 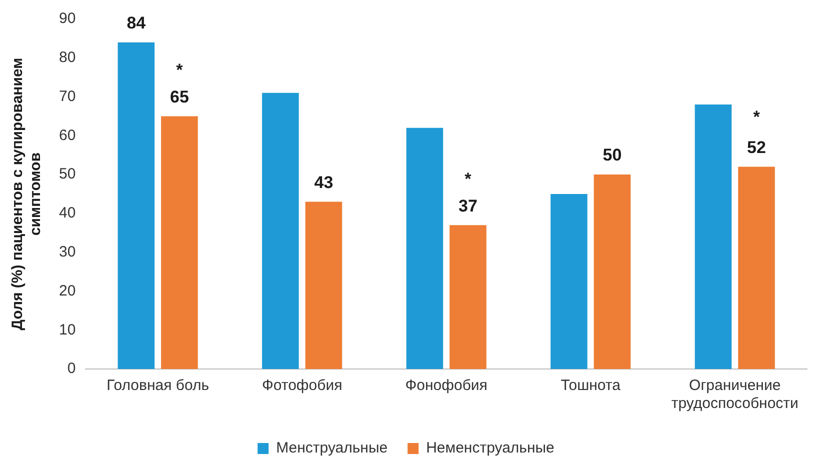 I want to click on x-tick-label: Фотофобия, so click(x=302, y=385).